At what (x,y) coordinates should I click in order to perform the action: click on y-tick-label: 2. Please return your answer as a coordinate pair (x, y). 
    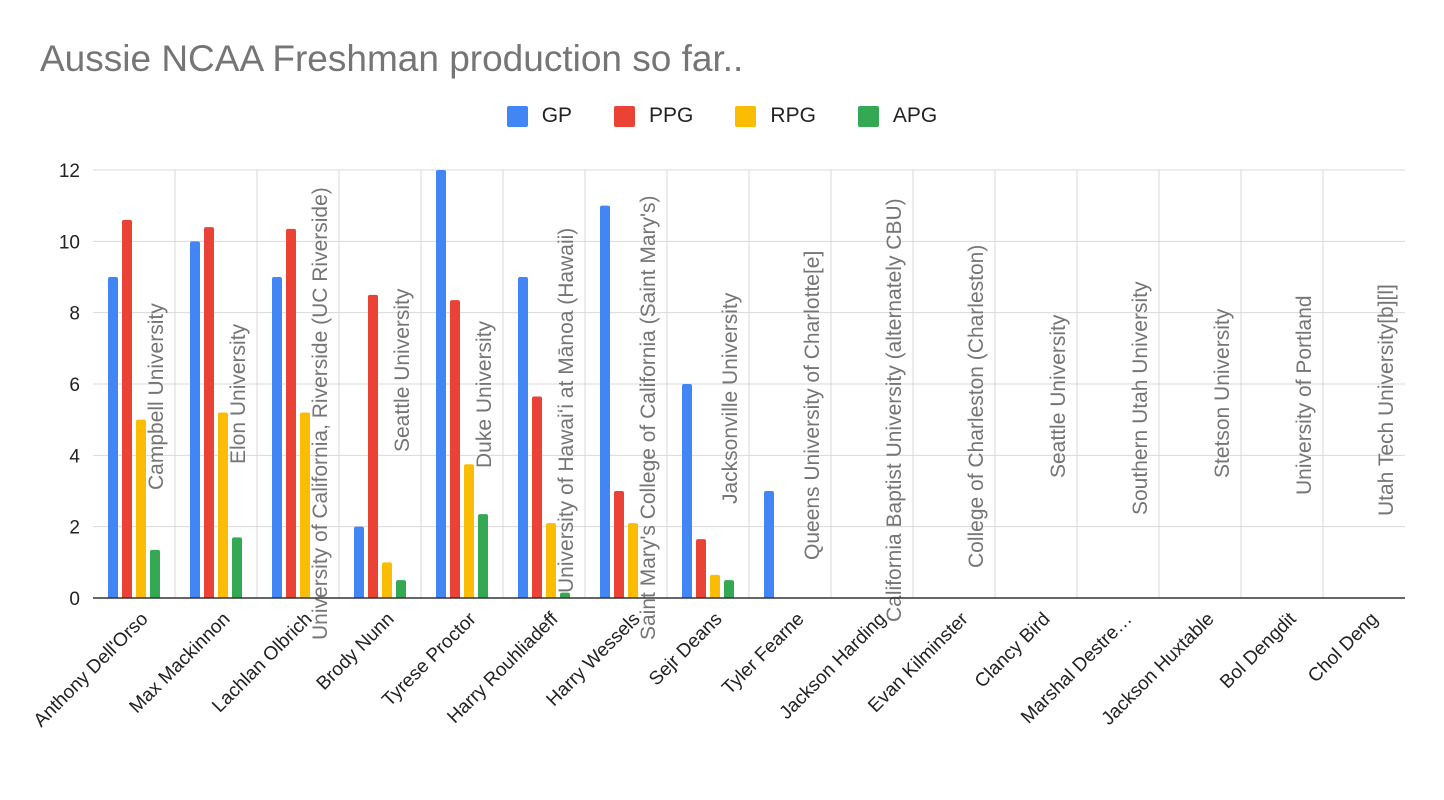
    Looking at the image, I should click on (74, 528).